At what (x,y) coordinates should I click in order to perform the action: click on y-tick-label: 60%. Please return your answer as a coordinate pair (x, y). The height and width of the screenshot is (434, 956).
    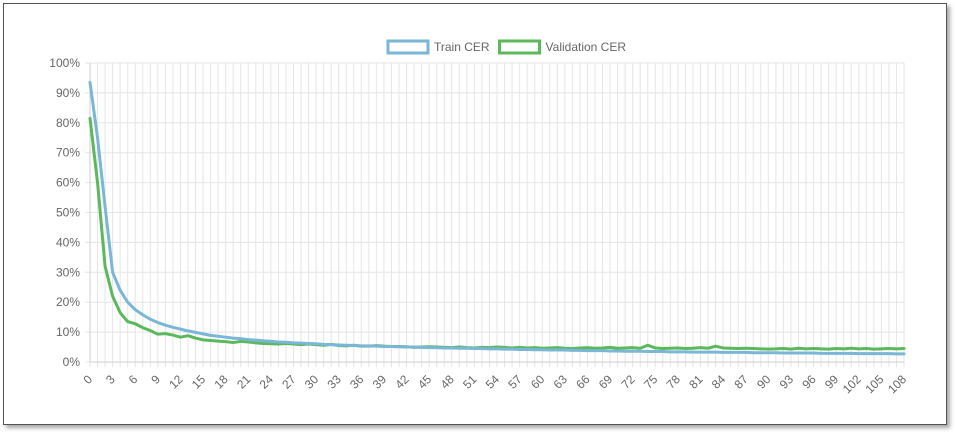
    Looking at the image, I should click on (68, 183).